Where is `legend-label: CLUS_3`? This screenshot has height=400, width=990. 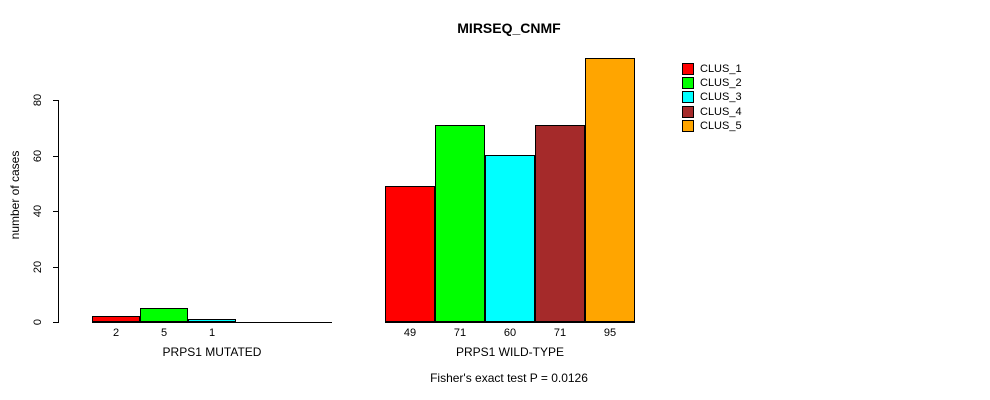 legend-label: CLUS_3 is located at coordinates (721, 97).